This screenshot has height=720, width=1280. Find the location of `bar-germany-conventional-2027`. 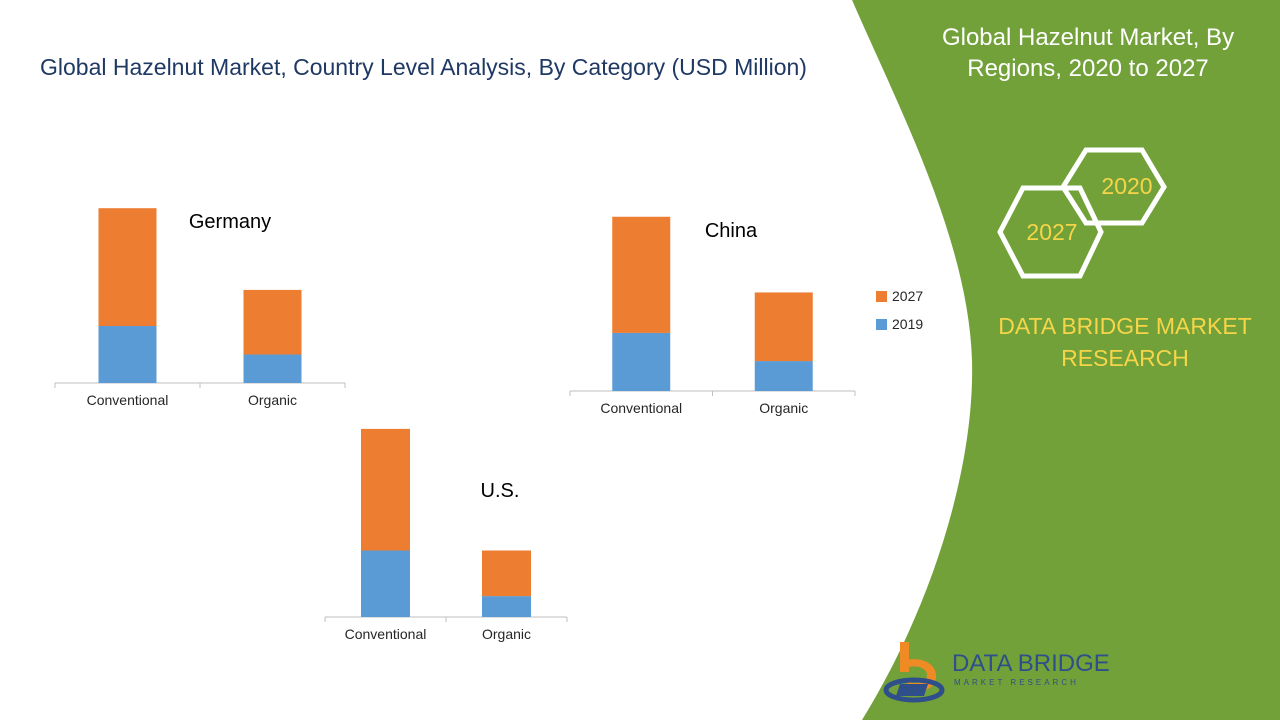

bar-germany-conventional-2027 is located at coordinates (127, 267).